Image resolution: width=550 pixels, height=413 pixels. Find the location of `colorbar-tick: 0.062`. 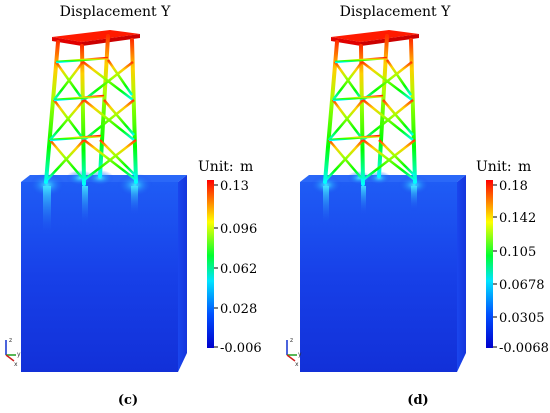

colorbar-tick: 0.062 is located at coordinates (238, 269).